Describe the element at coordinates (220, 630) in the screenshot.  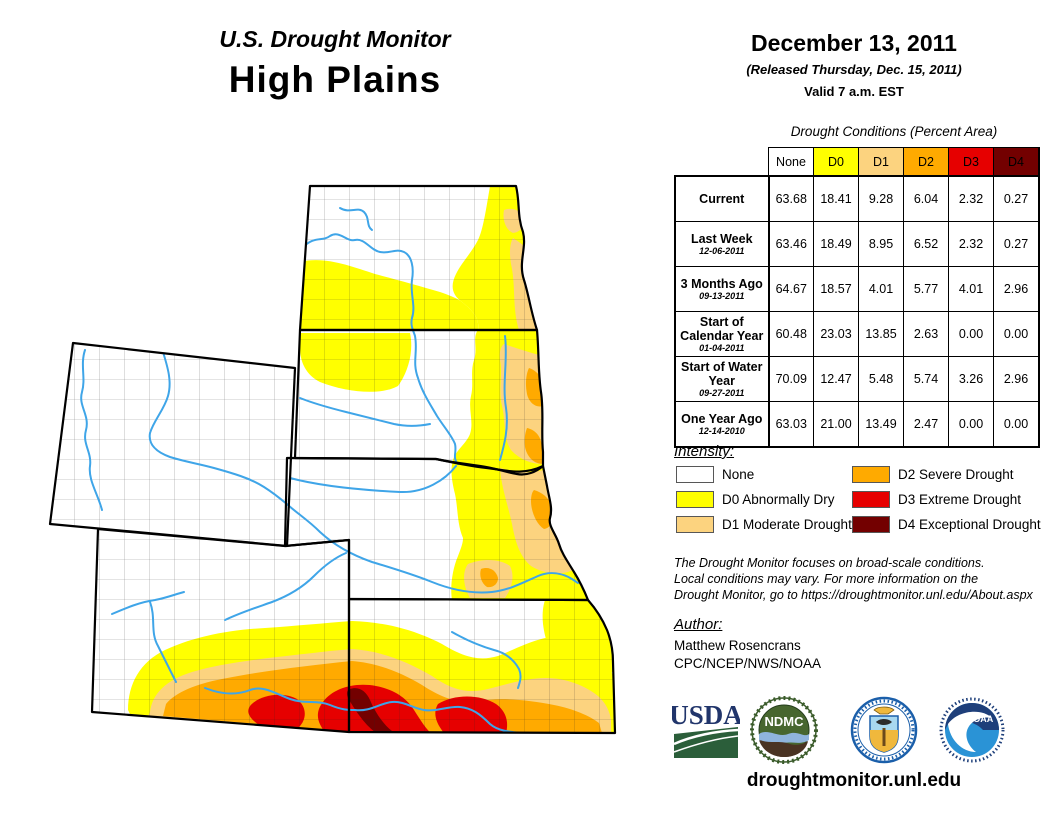
I see `state-colorado` at that location.